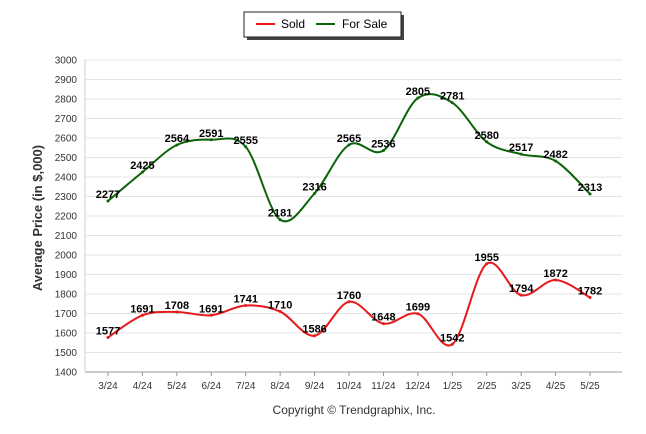  I want to click on data-label-for-sale: 2517, so click(521, 148).